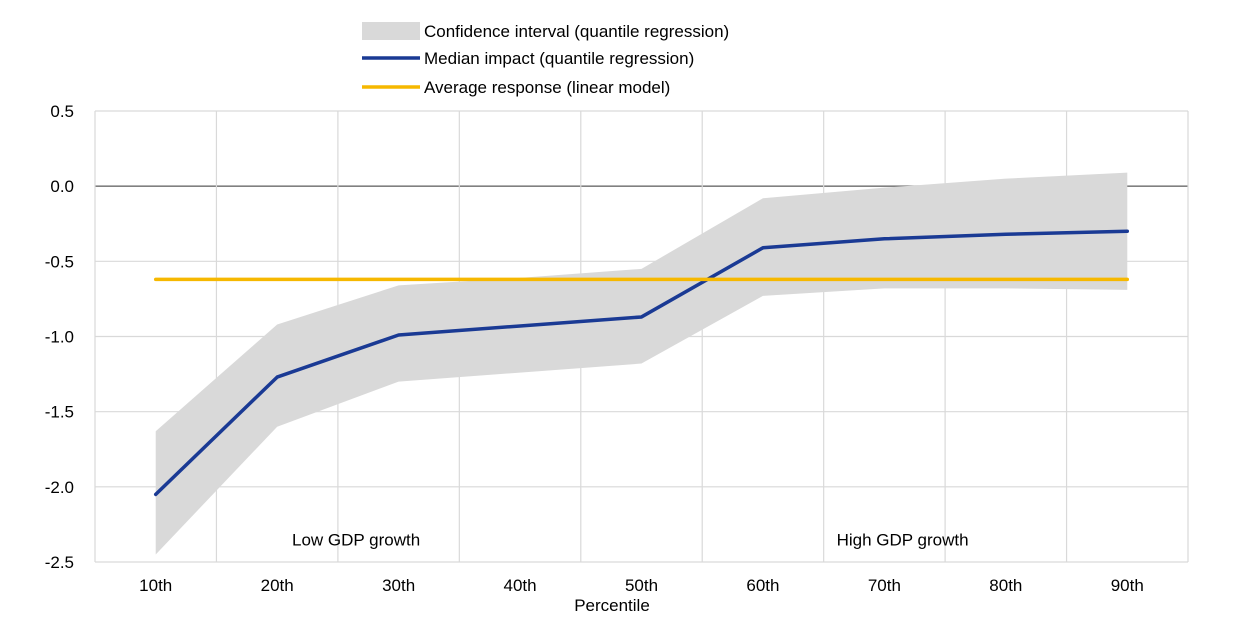 Image resolution: width=1240 pixels, height=620 pixels. Describe the element at coordinates (762, 585) in the screenshot. I see `x-tick-label: 60th` at that location.